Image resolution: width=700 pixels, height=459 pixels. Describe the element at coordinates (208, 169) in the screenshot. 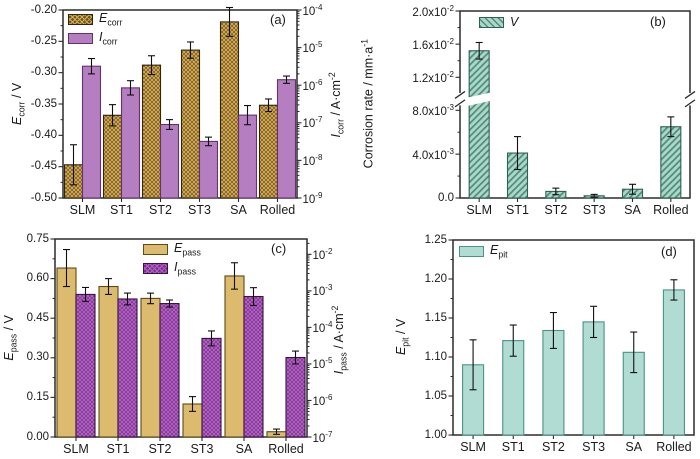

I see `bar-a-Icorr-ST3` at that location.